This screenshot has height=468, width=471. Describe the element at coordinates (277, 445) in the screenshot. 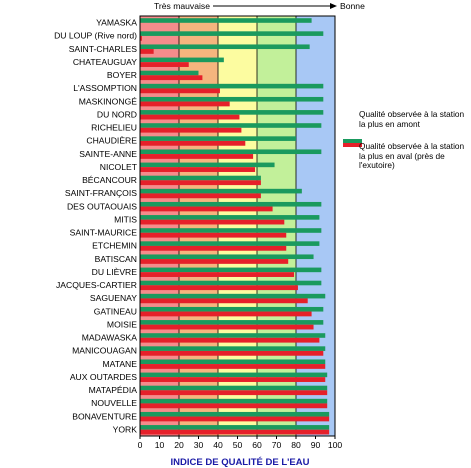

I see `tick-label-70: 70` at that location.